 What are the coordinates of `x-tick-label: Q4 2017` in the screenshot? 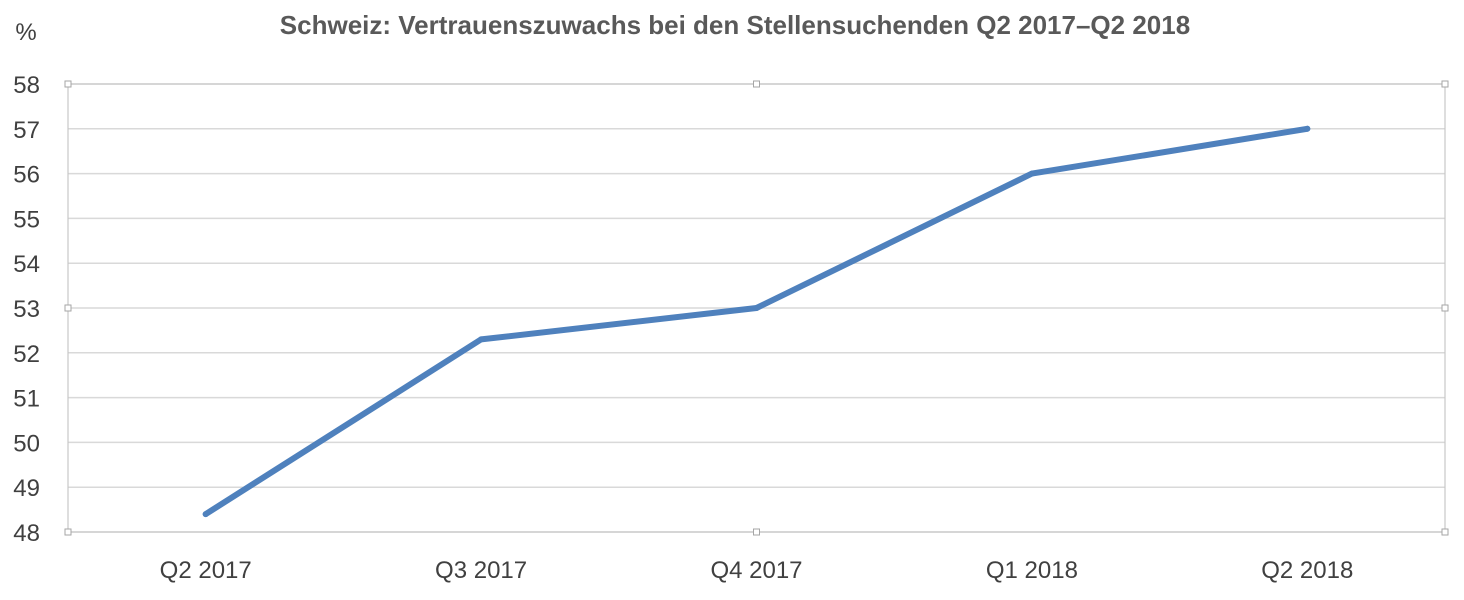 It's located at (756, 570).